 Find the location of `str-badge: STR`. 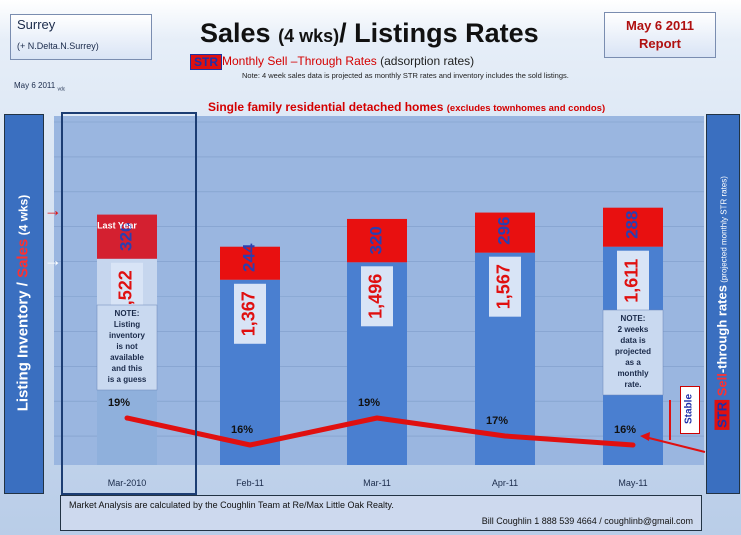

str-badge: STR is located at coordinates (206, 62).